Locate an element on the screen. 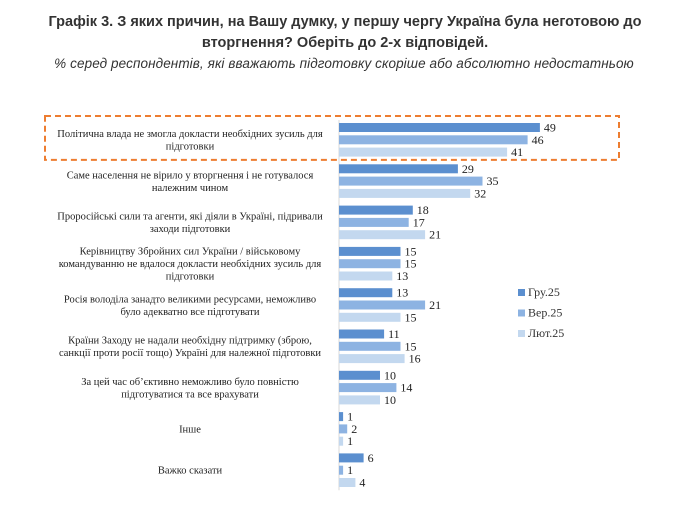 The width and height of the screenshot is (673, 526). category-label-line: підготуватися та все врахувати is located at coordinates (190, 394).